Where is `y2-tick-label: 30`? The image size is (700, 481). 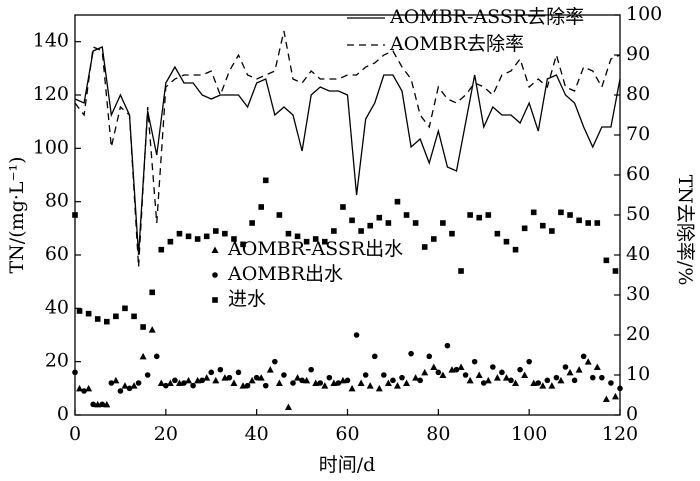 y2-tick-label: 30 is located at coordinates (638, 294).